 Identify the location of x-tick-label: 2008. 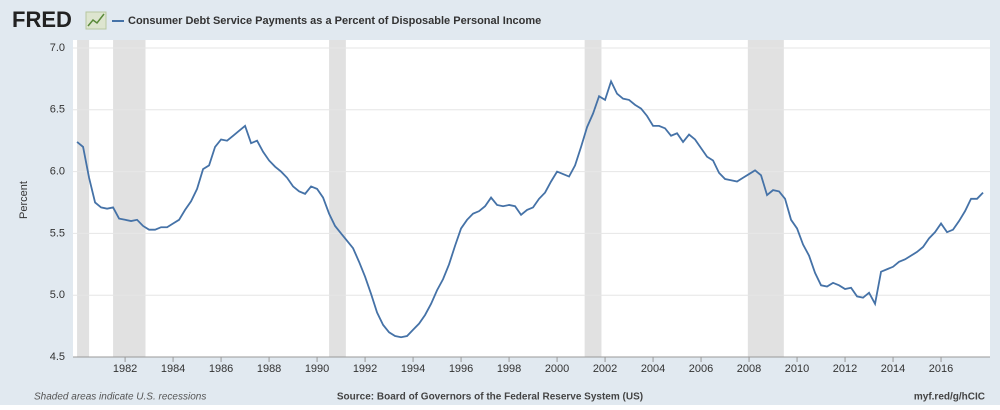
(749, 369).